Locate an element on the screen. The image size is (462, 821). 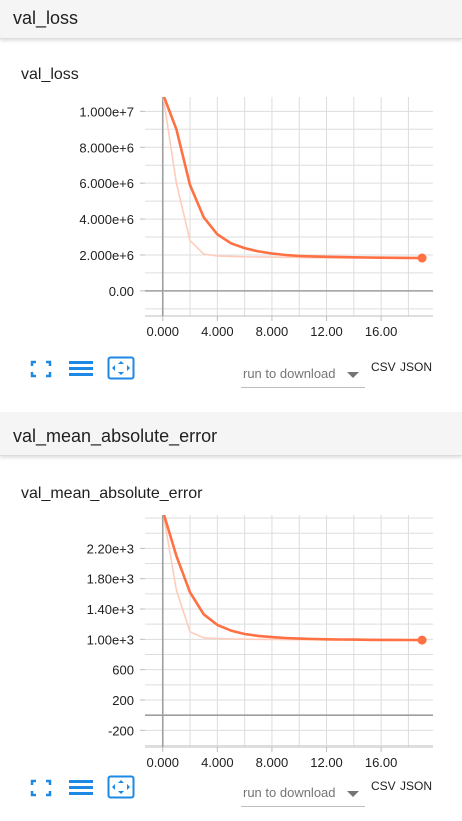
y-tick-label: 8.000e+6 is located at coordinates (106, 147).